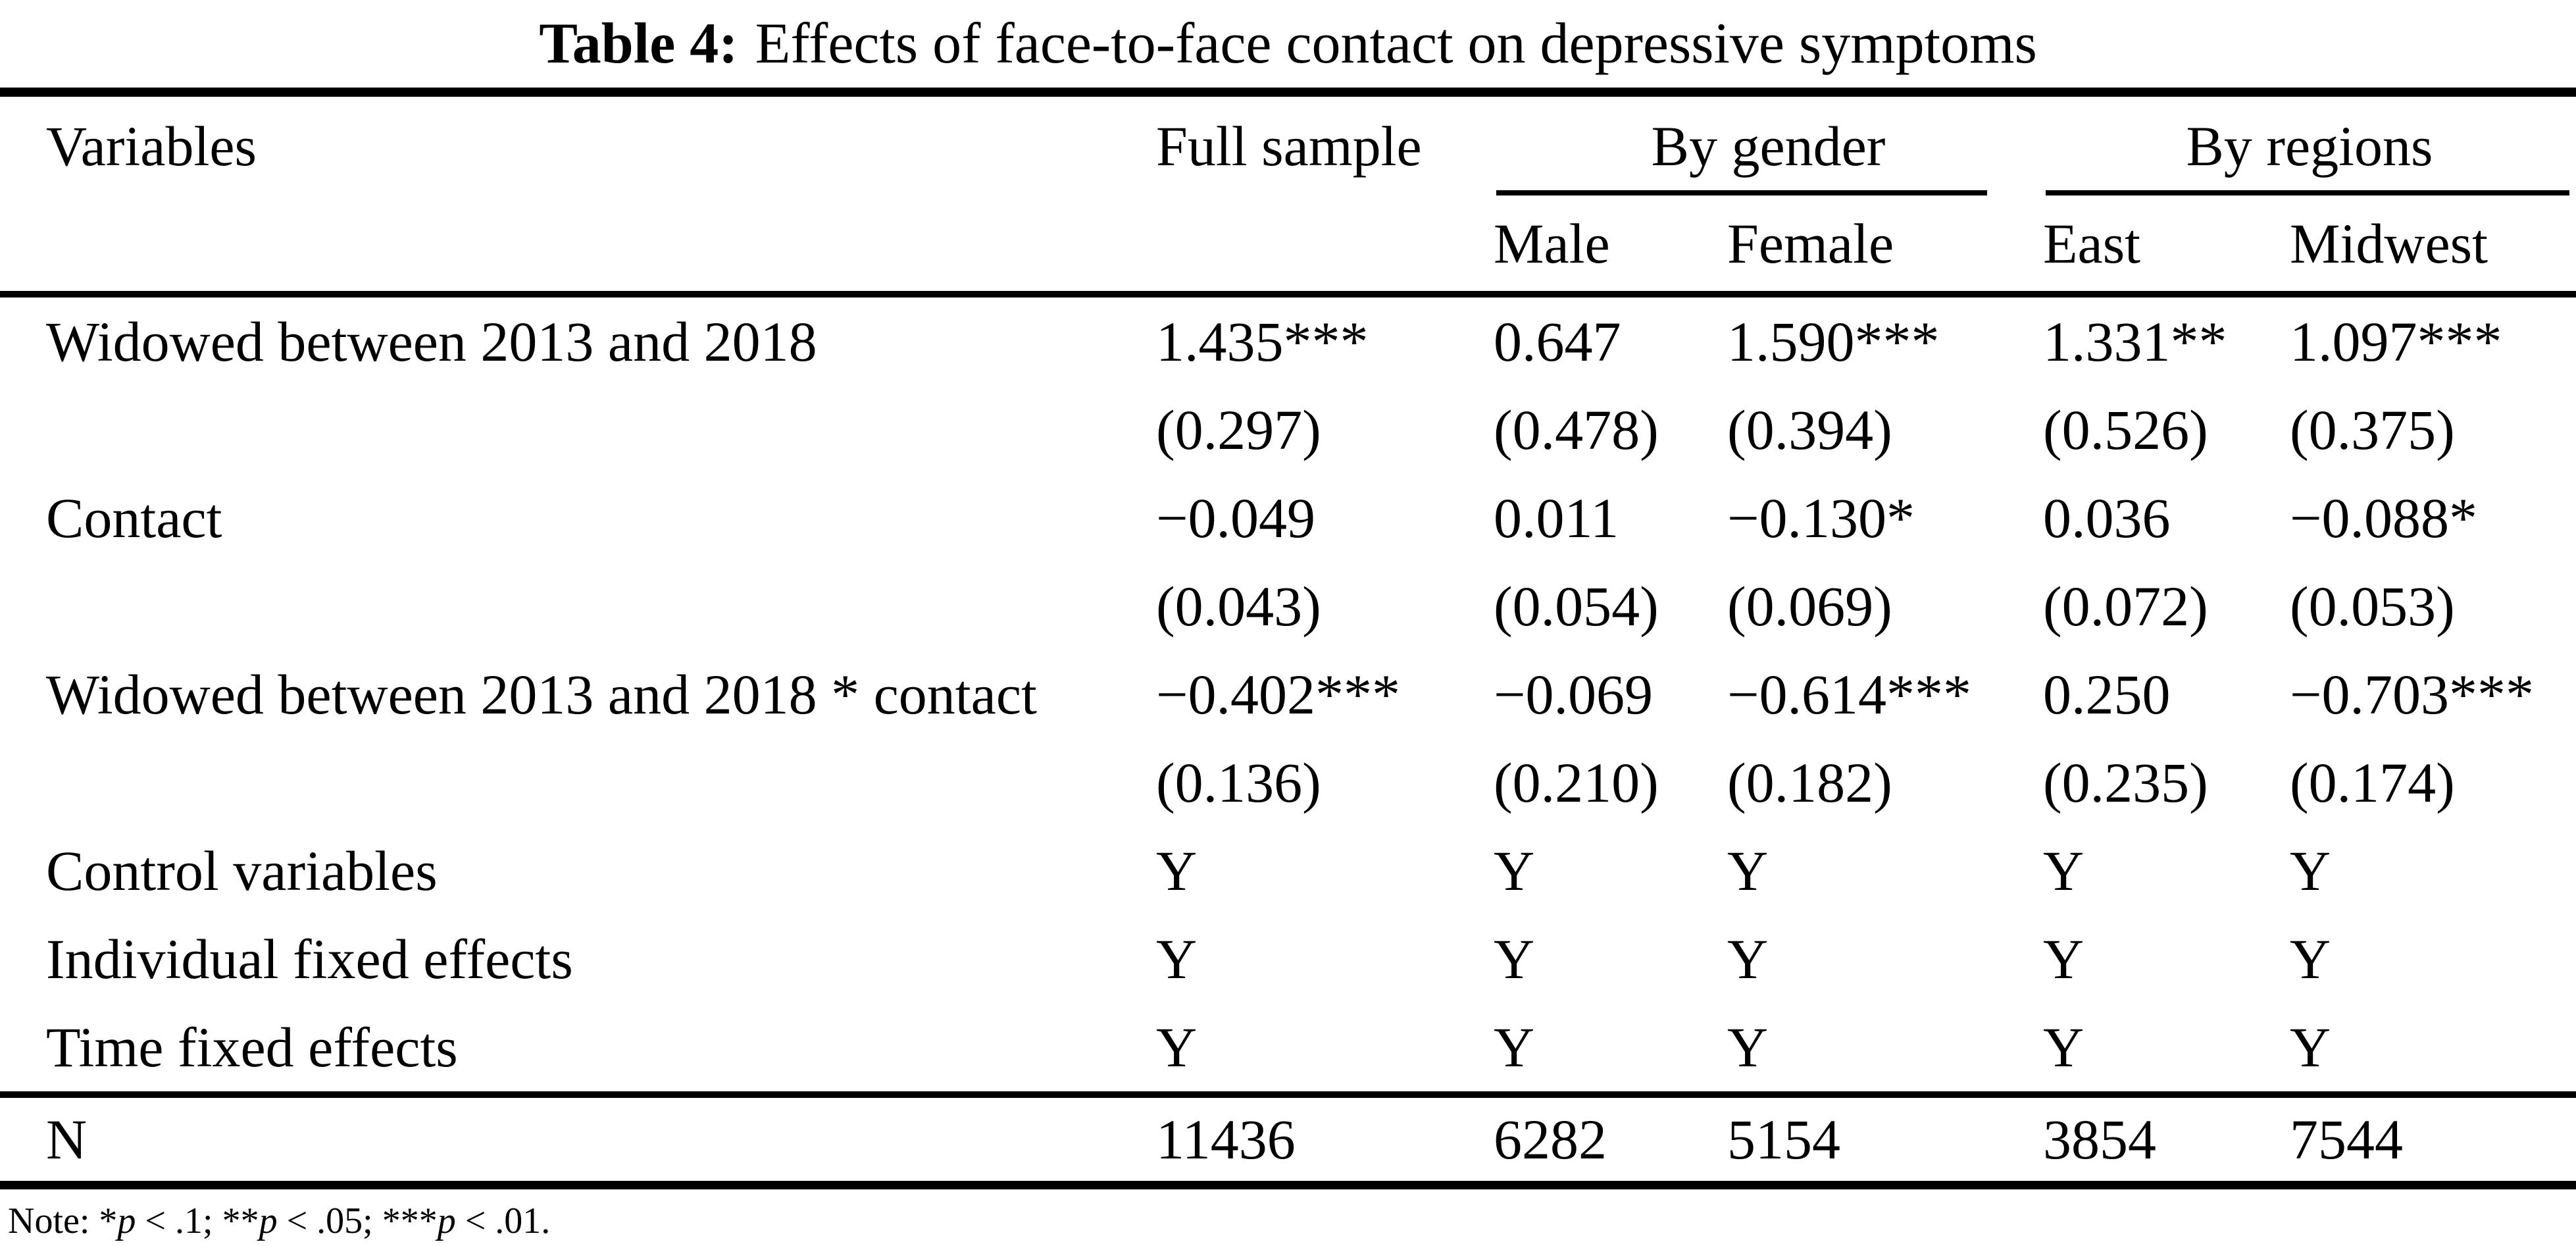 This screenshot has height=1246, width=2576. What do you see at coordinates (1288, 92) in the screenshot?
I see `top-rule` at bounding box center [1288, 92].